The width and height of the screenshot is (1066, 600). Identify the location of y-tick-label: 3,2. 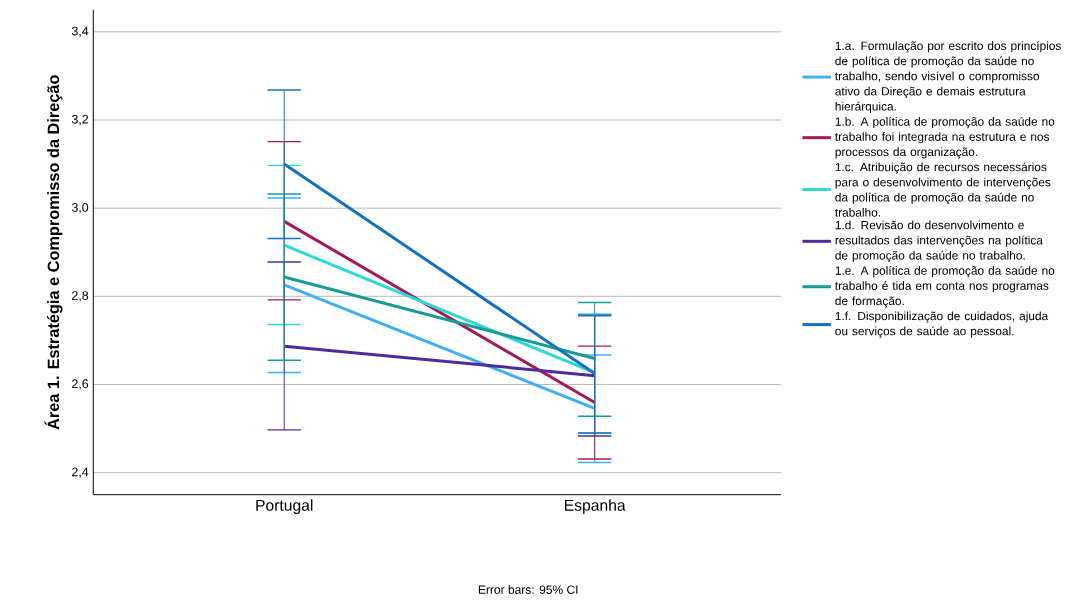
(80, 120).